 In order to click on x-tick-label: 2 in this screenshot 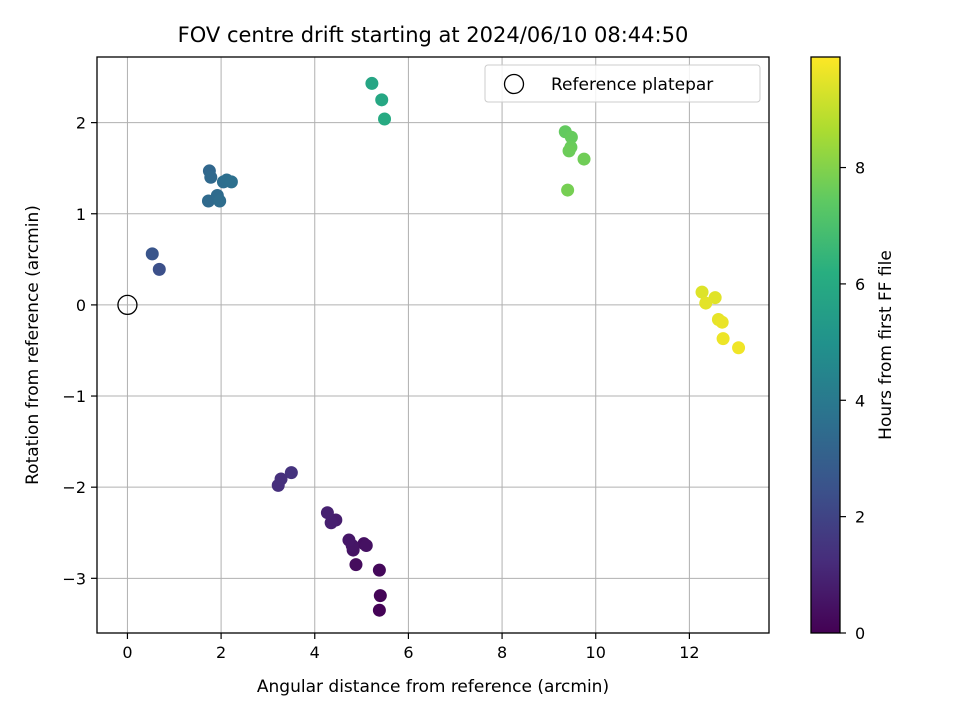, I will do `click(221, 652)`.